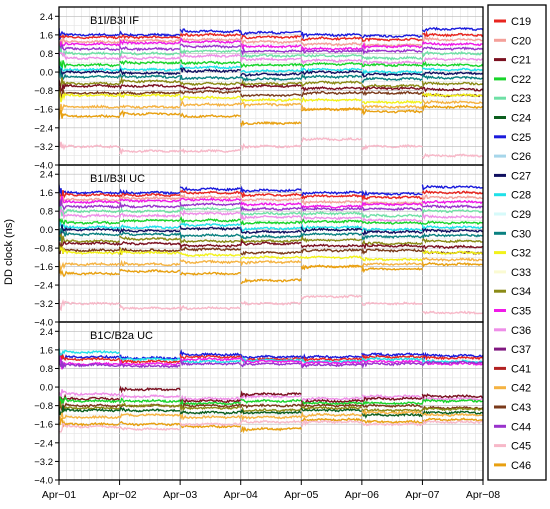 The width and height of the screenshot is (550, 509). Describe the element at coordinates (521, 157) in the screenshot. I see `legend-label-C26: C26` at that location.